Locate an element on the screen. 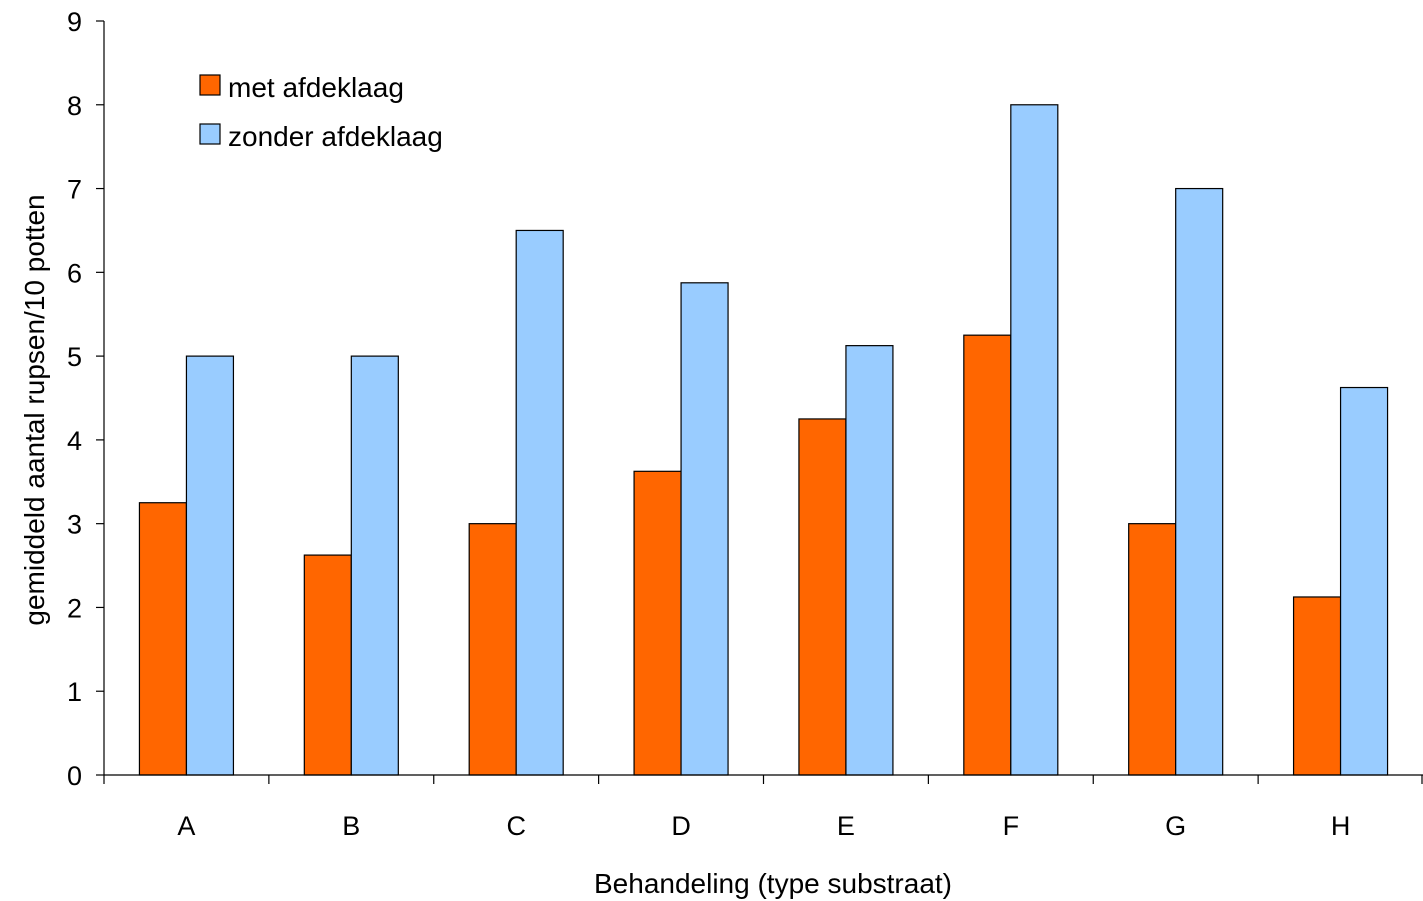 The height and width of the screenshot is (901, 1423). bar-met-afdeklaag-E is located at coordinates (822, 597).